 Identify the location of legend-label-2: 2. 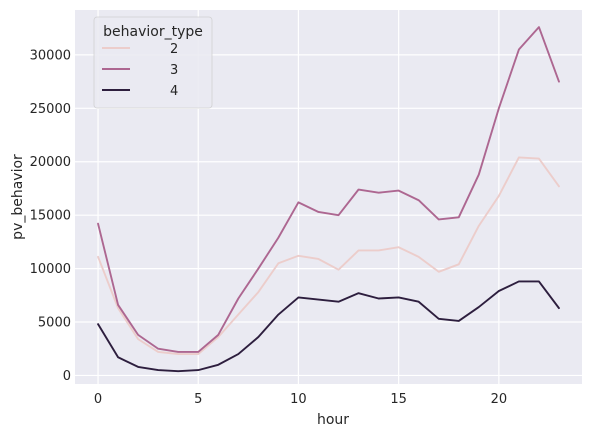
(174, 49).